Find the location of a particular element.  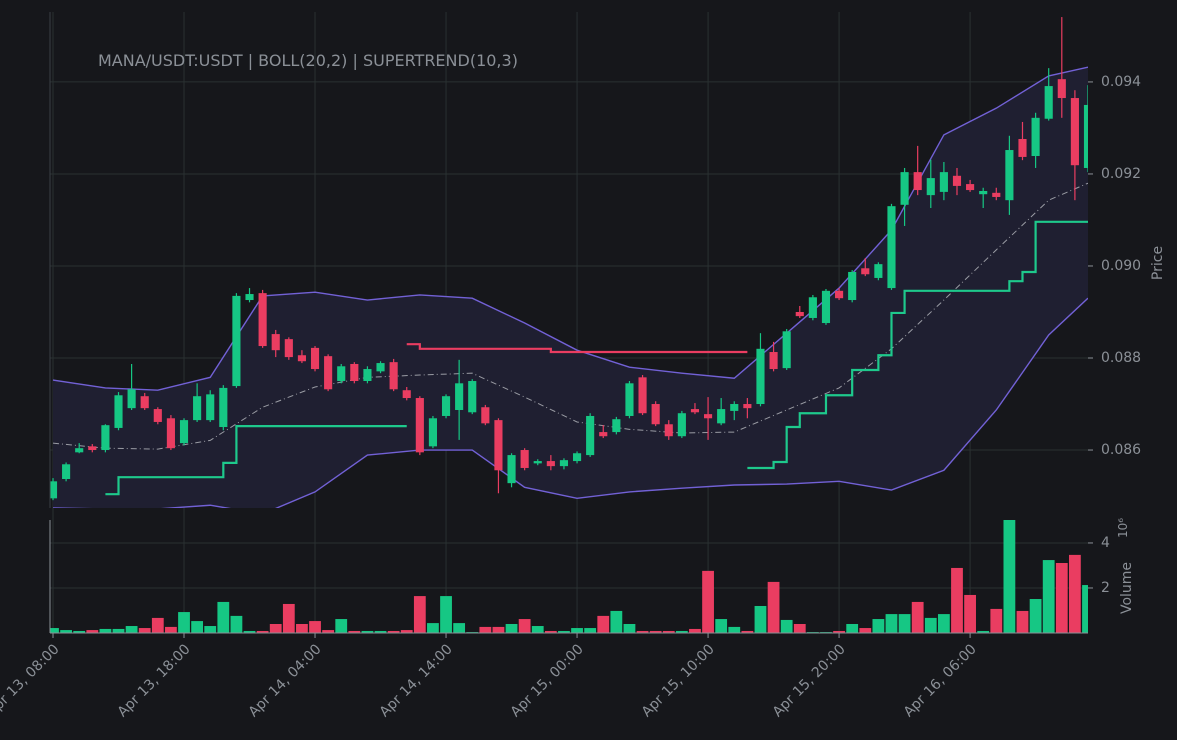

y-tick-label: 4 is located at coordinates (1105, 543).